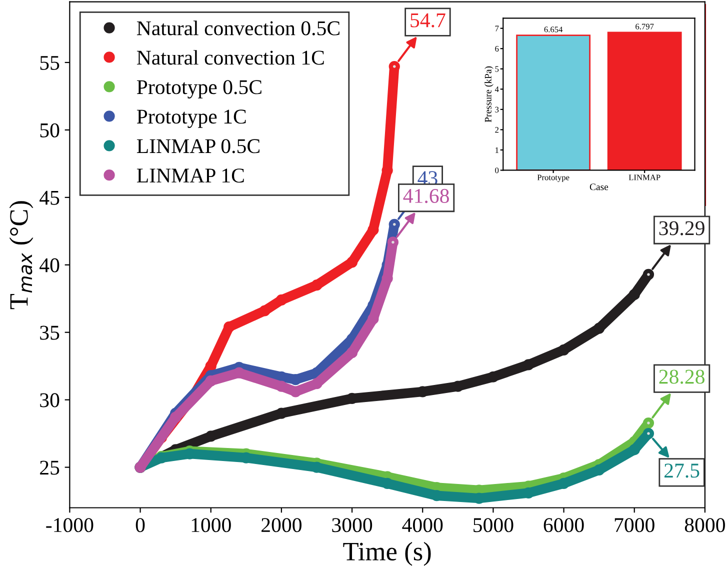 The width and height of the screenshot is (726, 587). What do you see at coordinates (140, 525) in the screenshot?
I see `x-tick-label: 0` at bounding box center [140, 525].